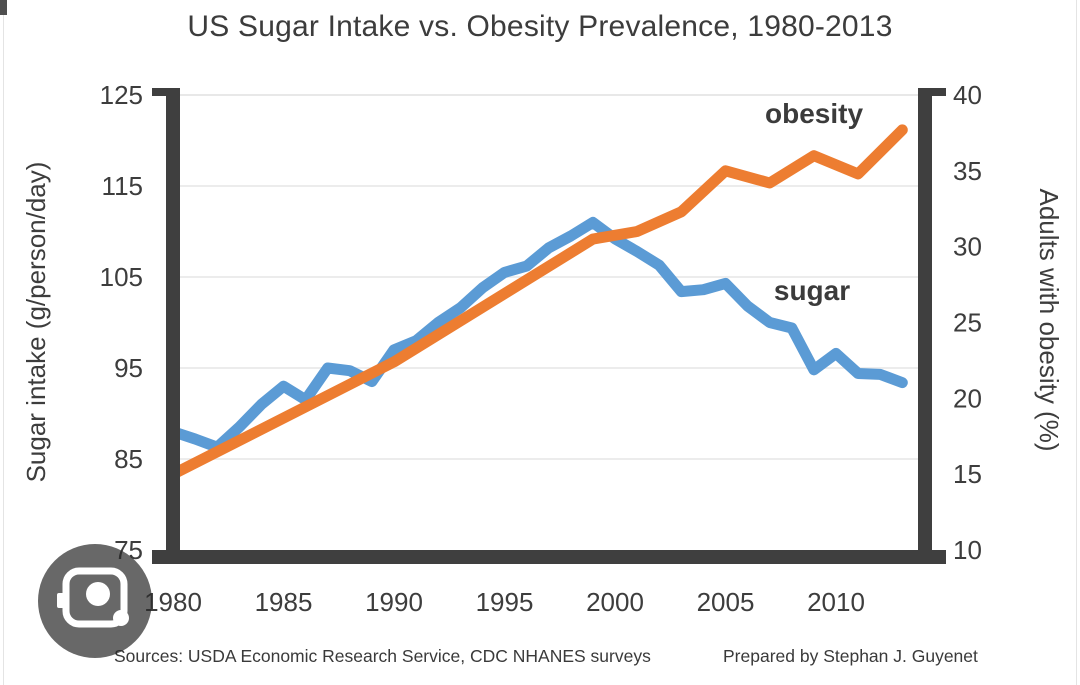 The height and width of the screenshot is (685, 1080). I want to click on x-axis-tick: 2005, so click(726, 602).